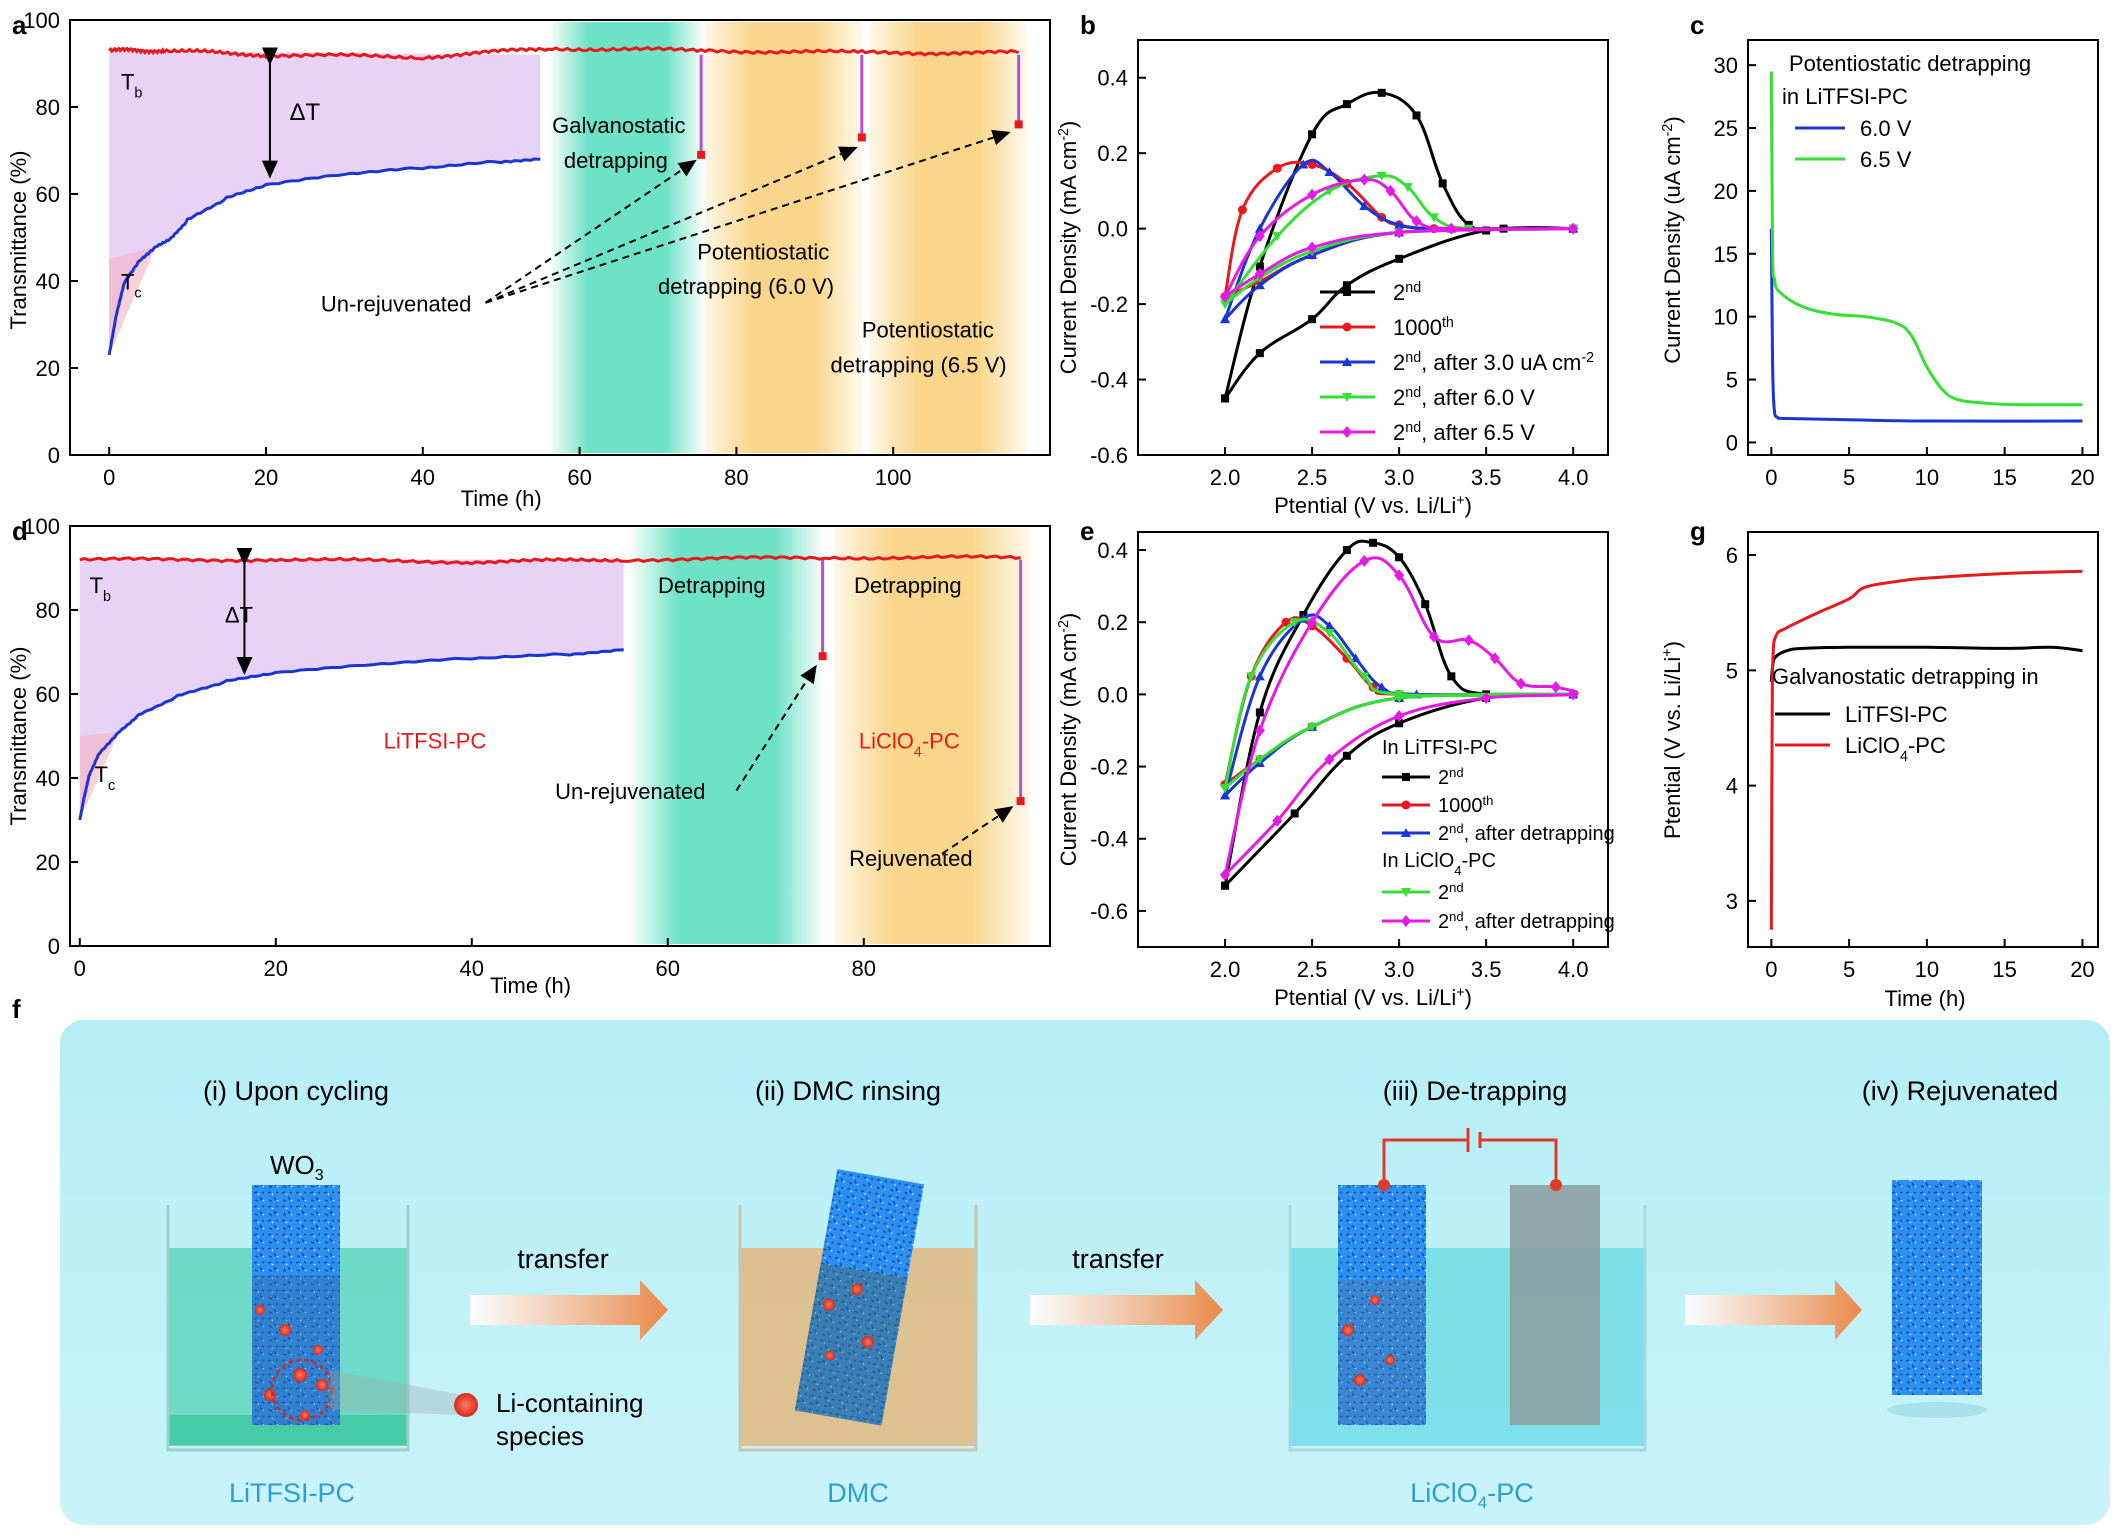 This screenshot has width=2126, height=1535. What do you see at coordinates (404, 1329) in the screenshot?
I see `beaker-litfsi: WO3 Li-containing species LiTFSI-PC` at bounding box center [404, 1329].